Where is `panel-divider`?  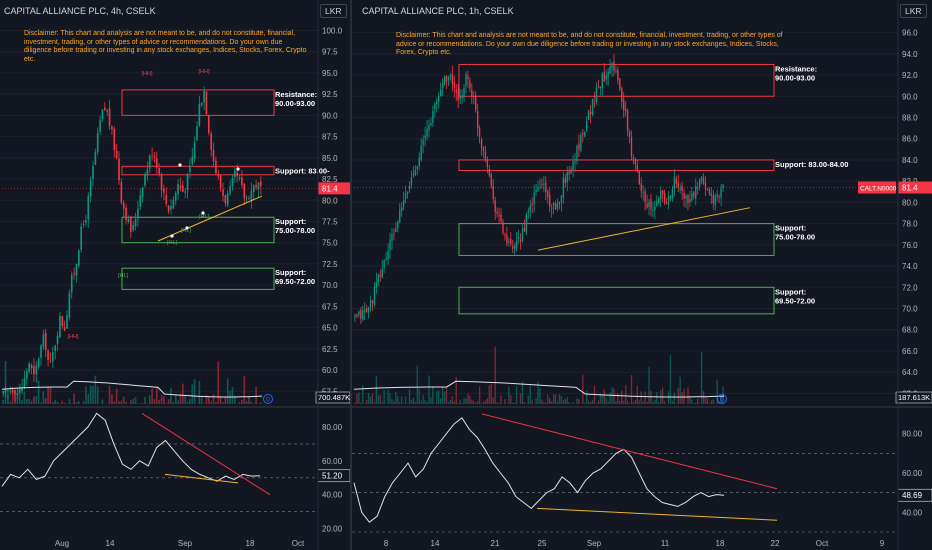
panel-divider is located at coordinates (351, 275).